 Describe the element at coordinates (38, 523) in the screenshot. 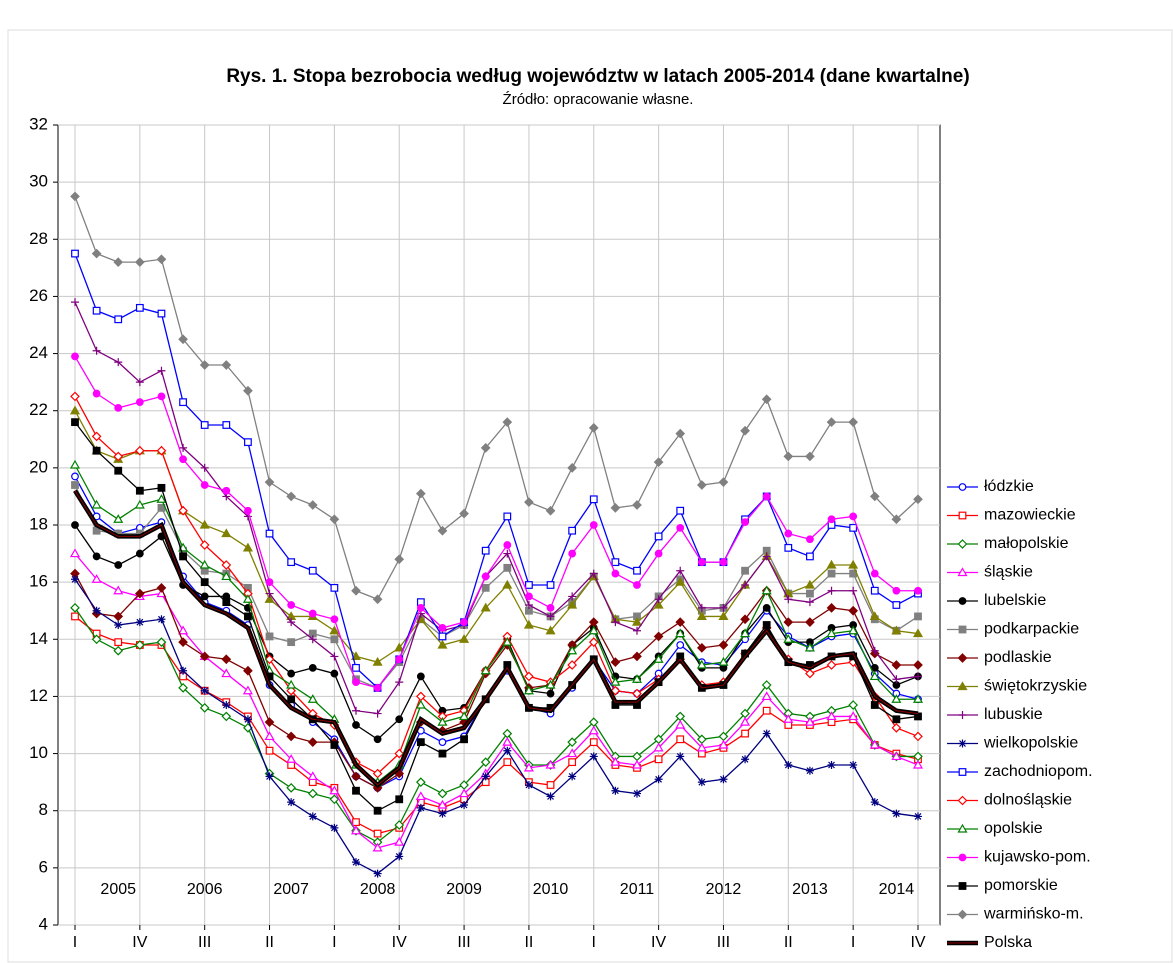

I see `y-tick-label: 18` at that location.